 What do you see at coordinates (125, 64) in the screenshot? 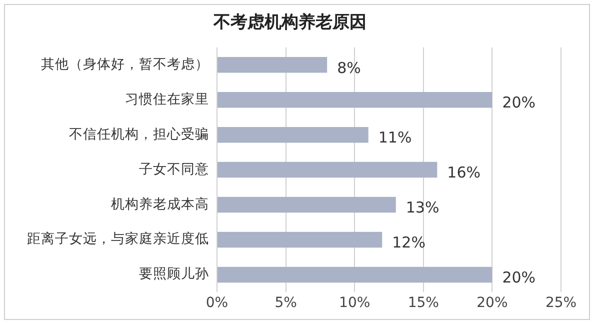
I see `y-tick-label: 其他（身体好，暂不考虑）` at bounding box center [125, 64].